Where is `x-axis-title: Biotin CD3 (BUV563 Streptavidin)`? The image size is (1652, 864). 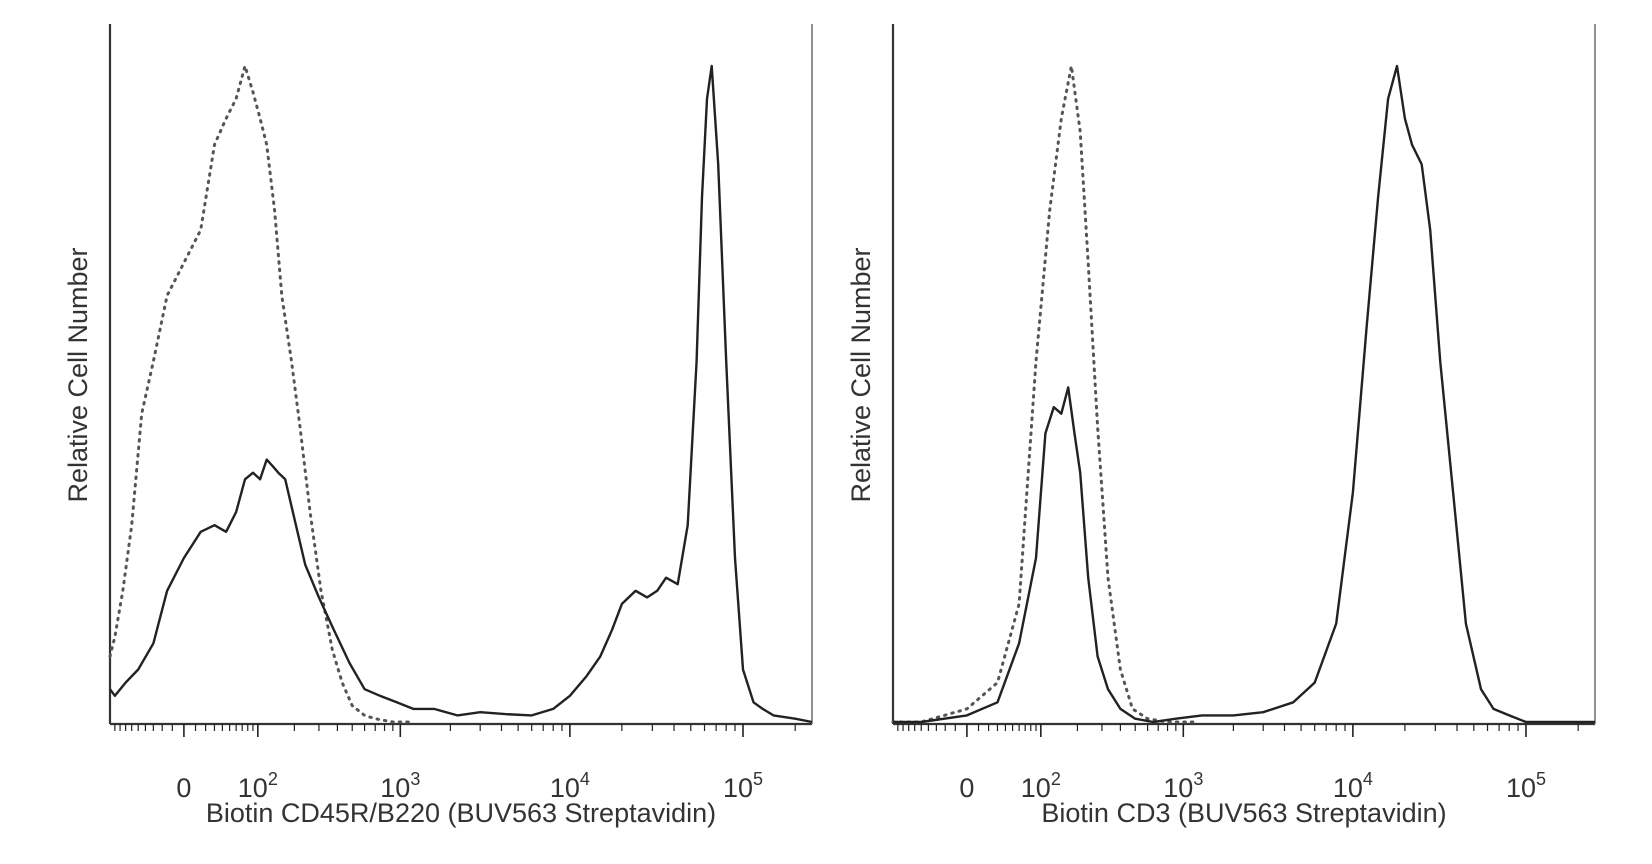 x-axis-title: Biotin CD3 (BUV563 Streptavidin) is located at coordinates (1243, 813).